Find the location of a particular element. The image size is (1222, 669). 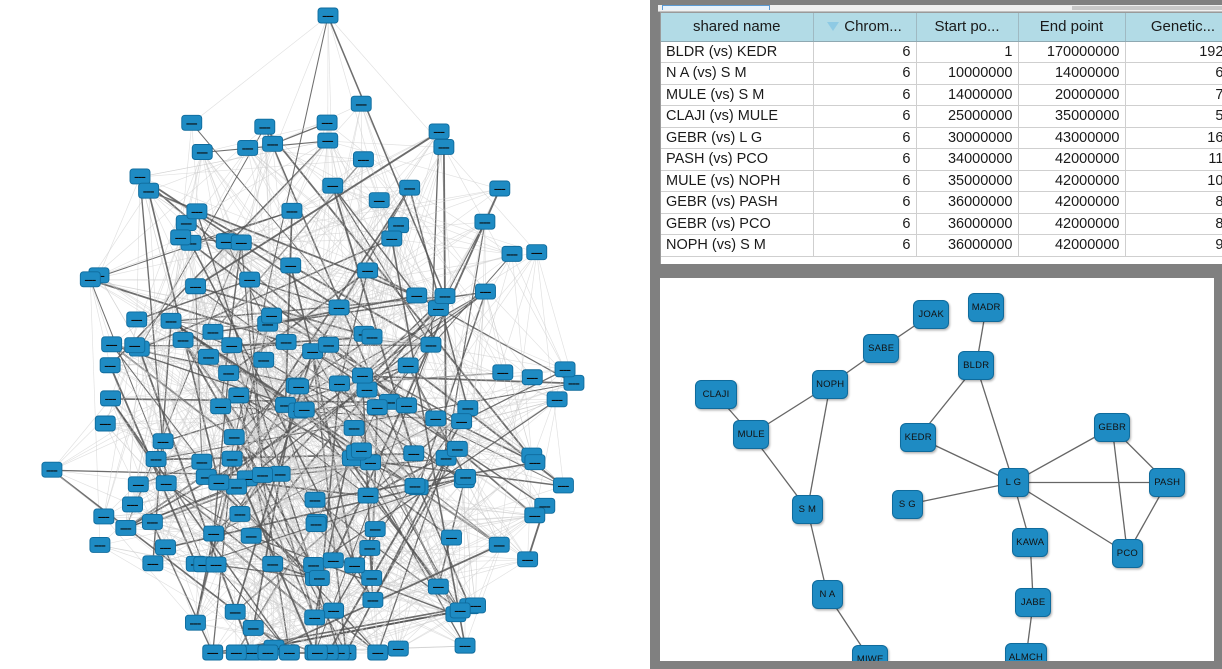

horizontal-scrollbar-thumb is located at coordinates (1147, 8).